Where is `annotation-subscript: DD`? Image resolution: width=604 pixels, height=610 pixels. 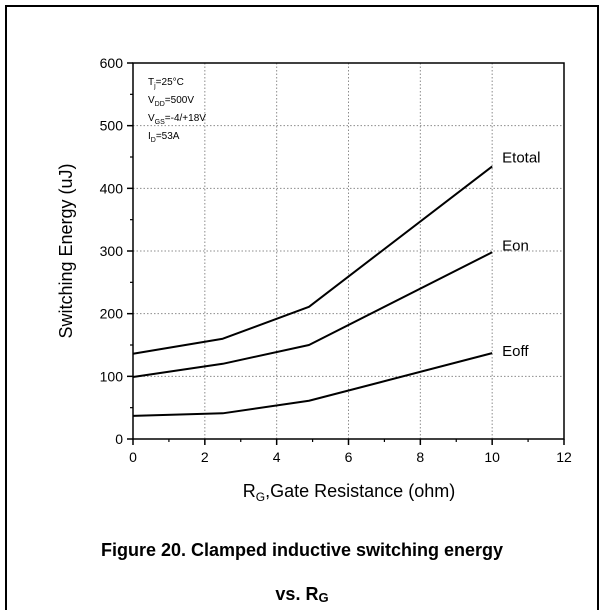
annotation-subscript: DD is located at coordinates (160, 104).